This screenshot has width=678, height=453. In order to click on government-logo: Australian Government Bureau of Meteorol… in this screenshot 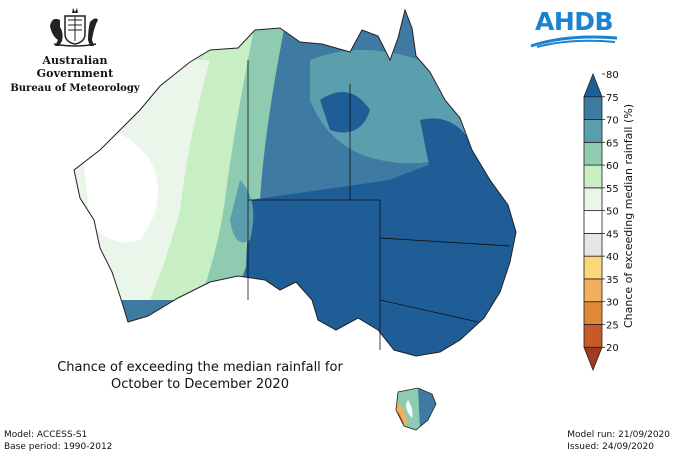, I will do `click(75, 50)`.